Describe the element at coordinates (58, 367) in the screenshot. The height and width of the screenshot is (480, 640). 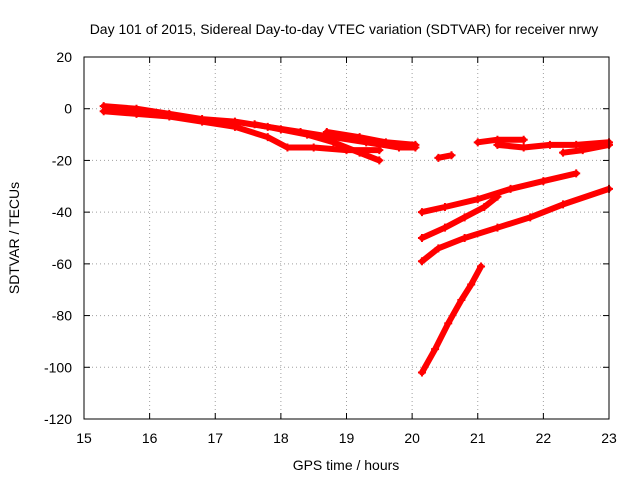
I see `y-tick-label: -100` at that location.